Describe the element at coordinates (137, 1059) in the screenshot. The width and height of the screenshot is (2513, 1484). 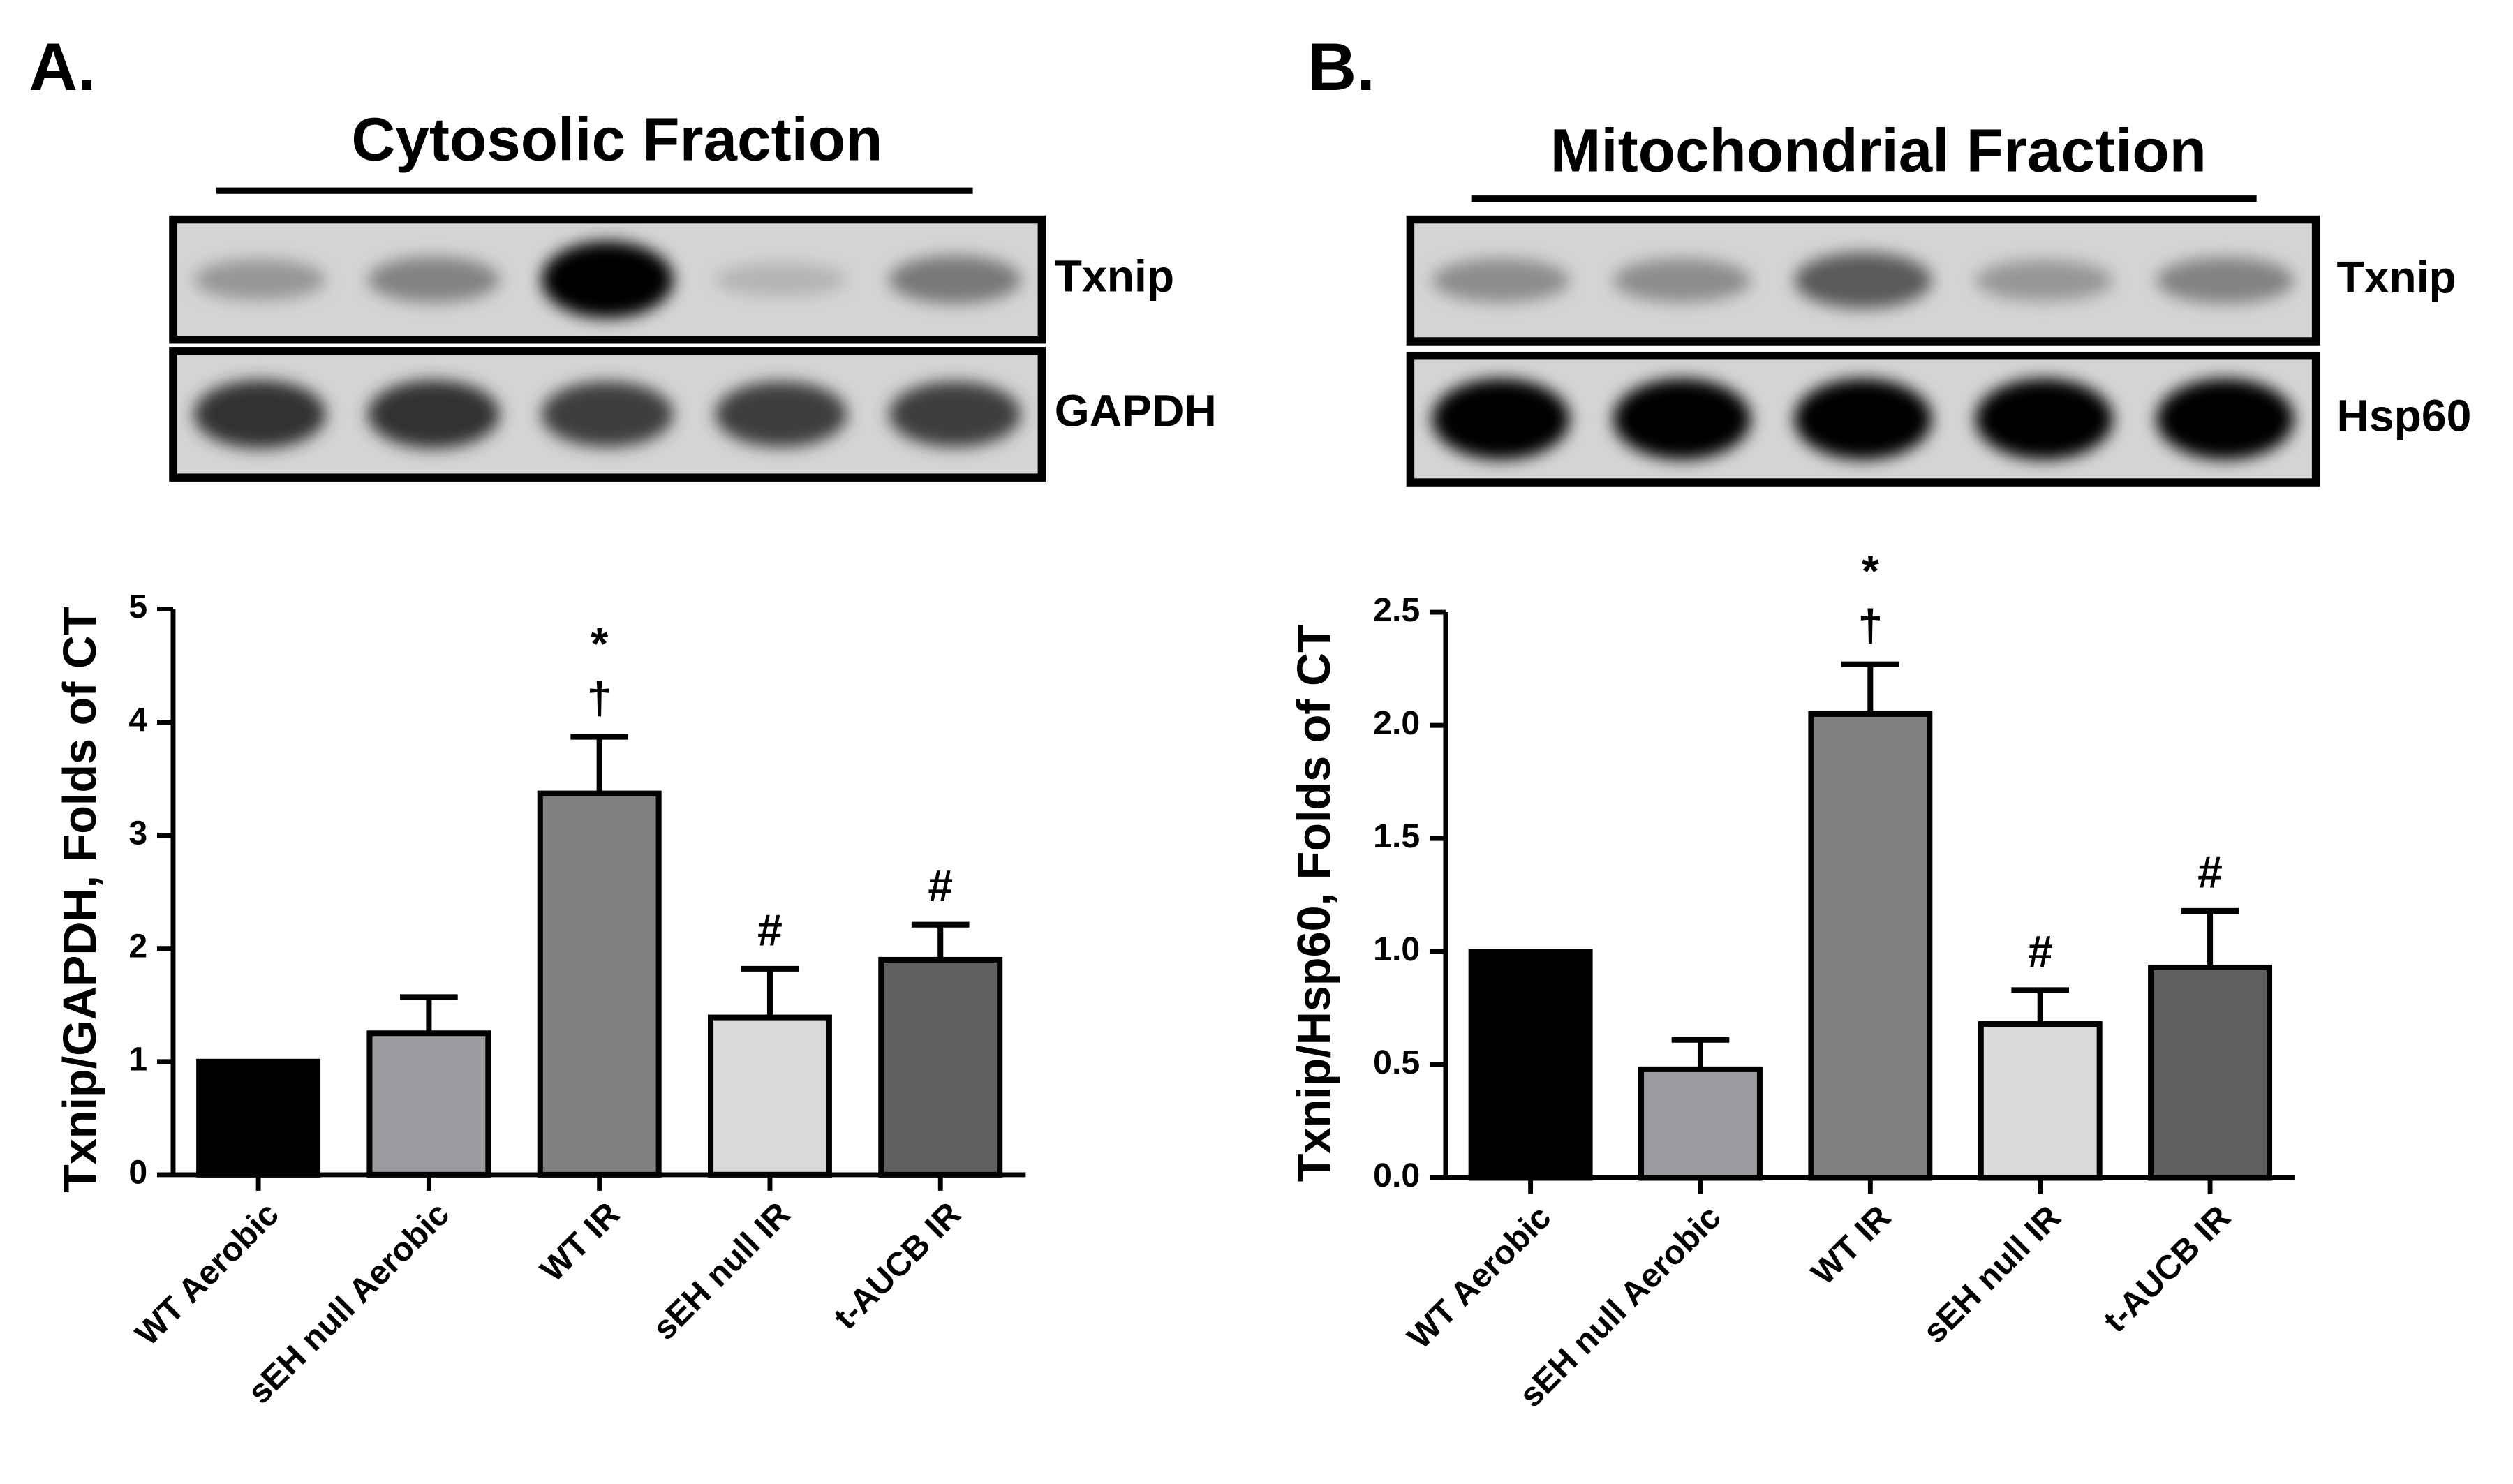
I see `y-tick-label: 1` at that location.